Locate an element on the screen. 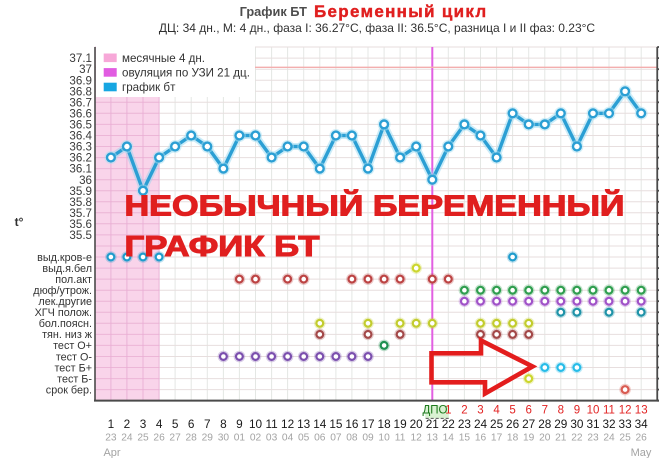 The width and height of the screenshot is (659, 463). svg-text: 13 is located at coordinates (433, 437).